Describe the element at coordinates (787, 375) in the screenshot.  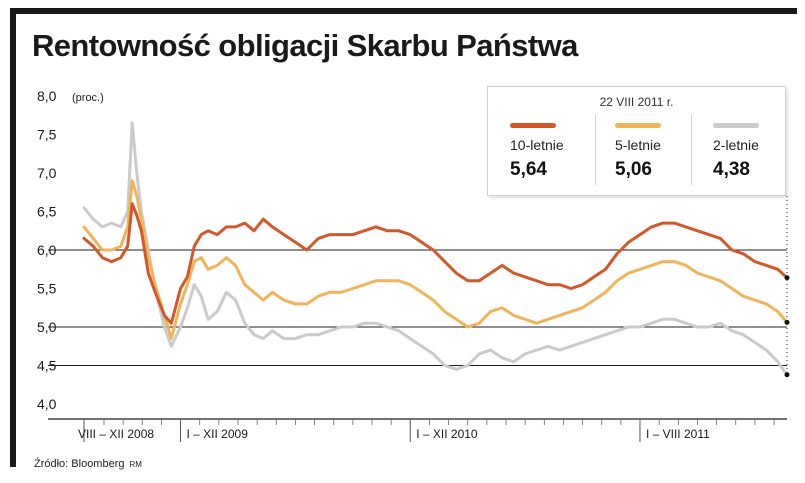
I see `end-marker-2-letnie` at that location.